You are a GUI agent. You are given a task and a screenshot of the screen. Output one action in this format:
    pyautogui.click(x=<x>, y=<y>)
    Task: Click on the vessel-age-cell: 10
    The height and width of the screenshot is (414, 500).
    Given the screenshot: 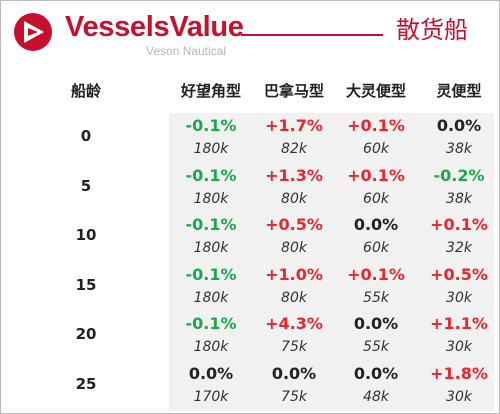 What is the action you would take?
    pyautogui.click(x=86, y=235)
    